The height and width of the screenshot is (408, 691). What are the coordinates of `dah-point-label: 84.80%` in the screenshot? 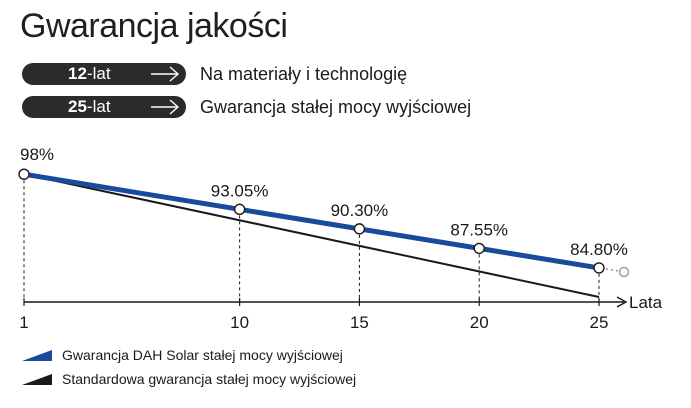 It's located at (599, 249).